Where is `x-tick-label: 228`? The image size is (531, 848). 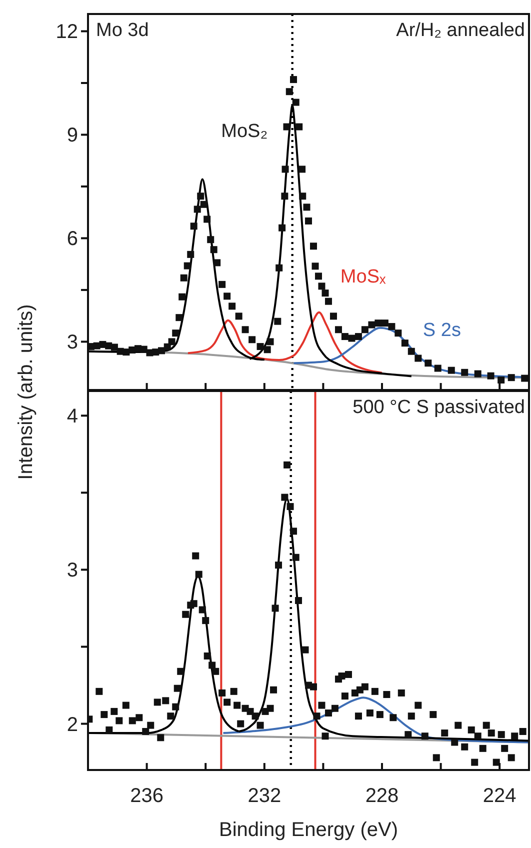
x-tick-label: 228 is located at coordinates (382, 796).